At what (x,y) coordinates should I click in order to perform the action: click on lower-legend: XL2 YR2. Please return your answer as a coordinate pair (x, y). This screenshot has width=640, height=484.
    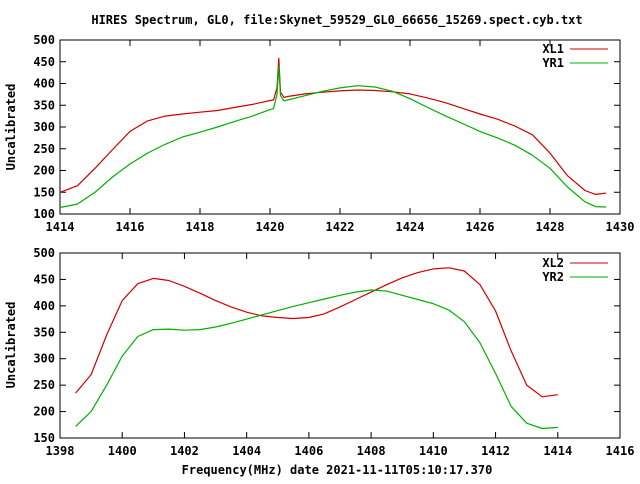
    Looking at the image, I should click on (575, 270).